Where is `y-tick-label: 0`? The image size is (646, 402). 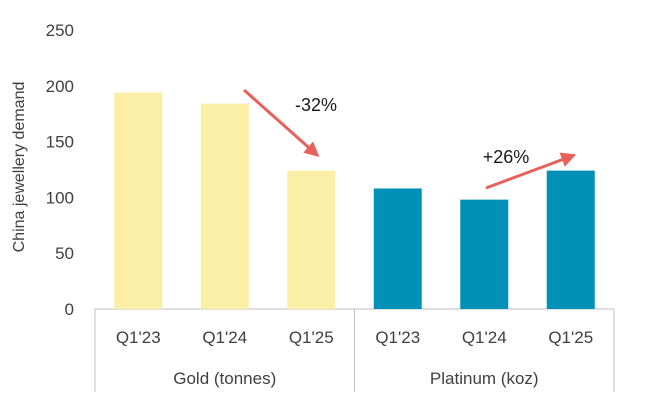
y-tick-label: 0 is located at coordinates (69, 309).